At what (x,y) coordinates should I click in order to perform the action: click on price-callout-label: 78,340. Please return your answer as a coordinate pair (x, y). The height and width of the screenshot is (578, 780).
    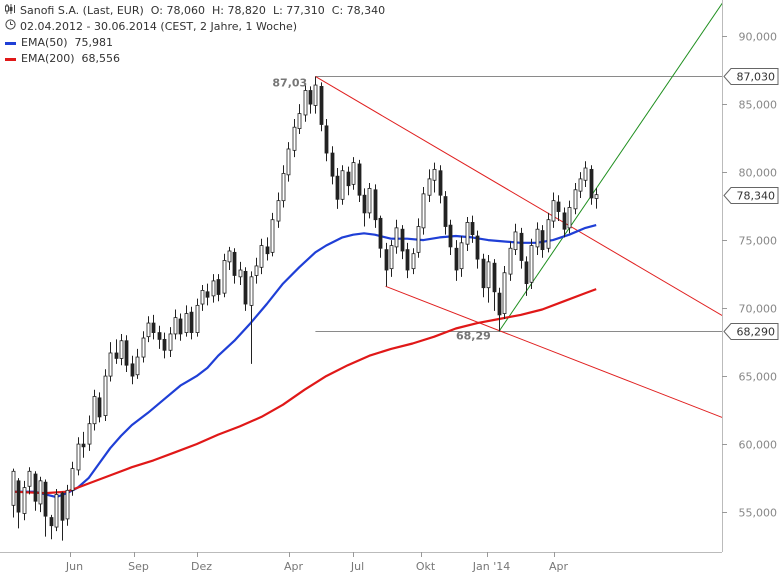
    Looking at the image, I should click on (756, 196).